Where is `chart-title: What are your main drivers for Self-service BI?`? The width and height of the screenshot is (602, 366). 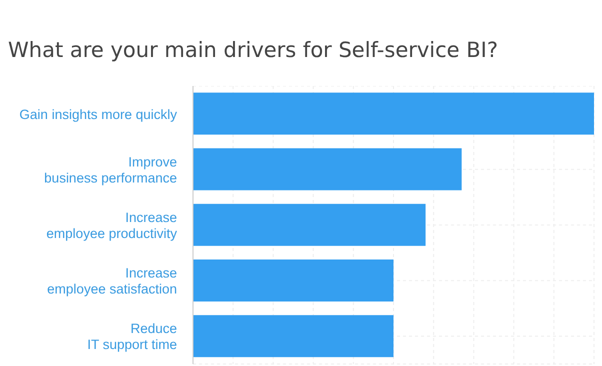
chart-title: What are your main drivers for Self-service BI? is located at coordinates (254, 49).